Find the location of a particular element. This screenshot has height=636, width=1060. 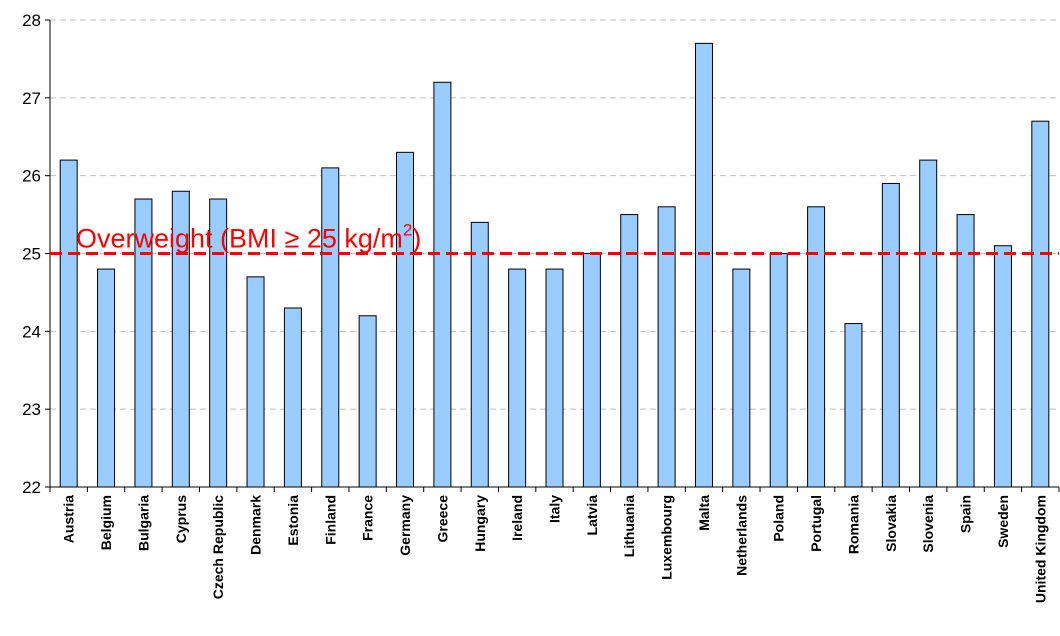

x-tick-label-austria: Austria is located at coordinates (69, 519).